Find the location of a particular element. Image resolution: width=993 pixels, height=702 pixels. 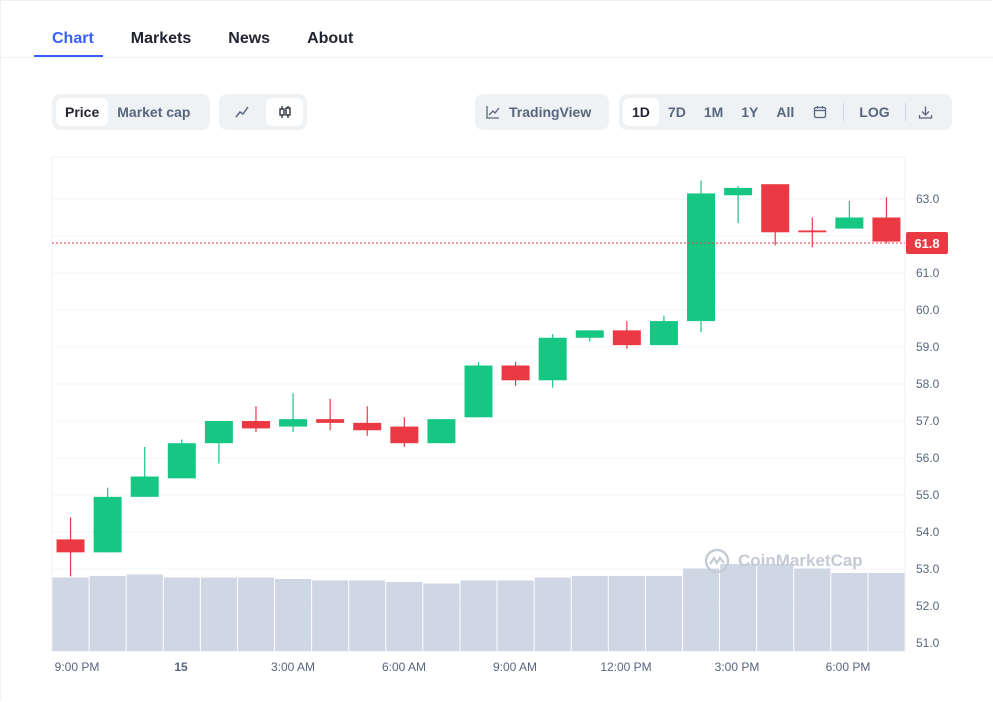

line-chart-icon is located at coordinates (241, 112).